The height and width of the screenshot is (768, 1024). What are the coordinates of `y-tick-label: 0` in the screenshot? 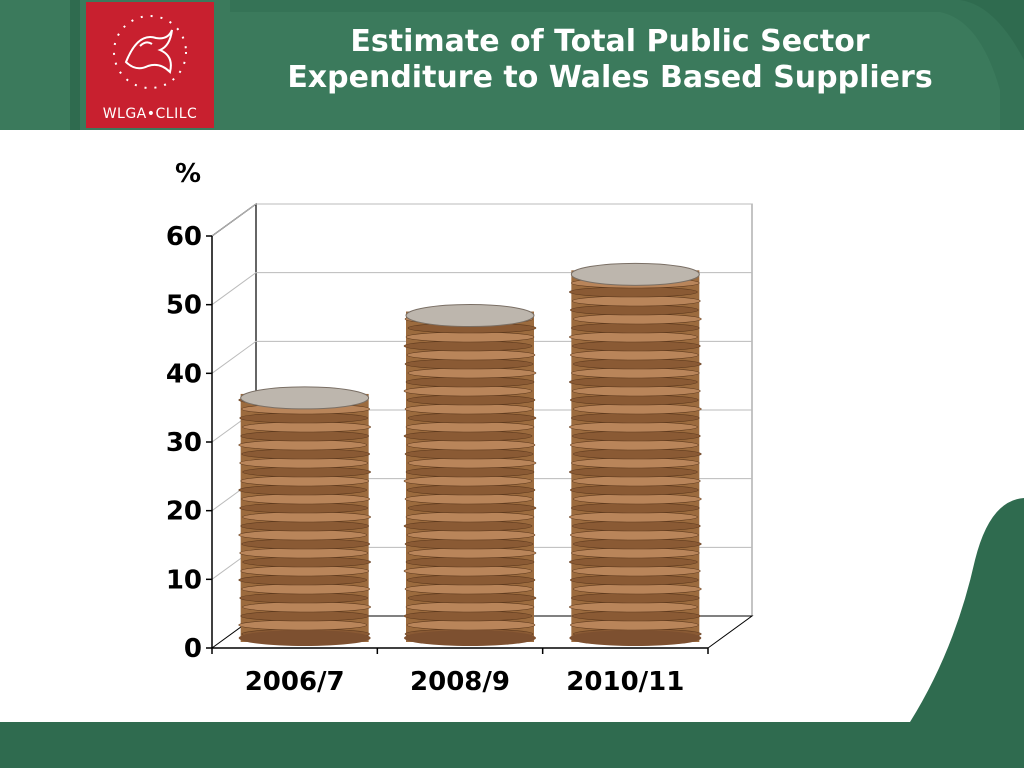 It's located at (193, 649).